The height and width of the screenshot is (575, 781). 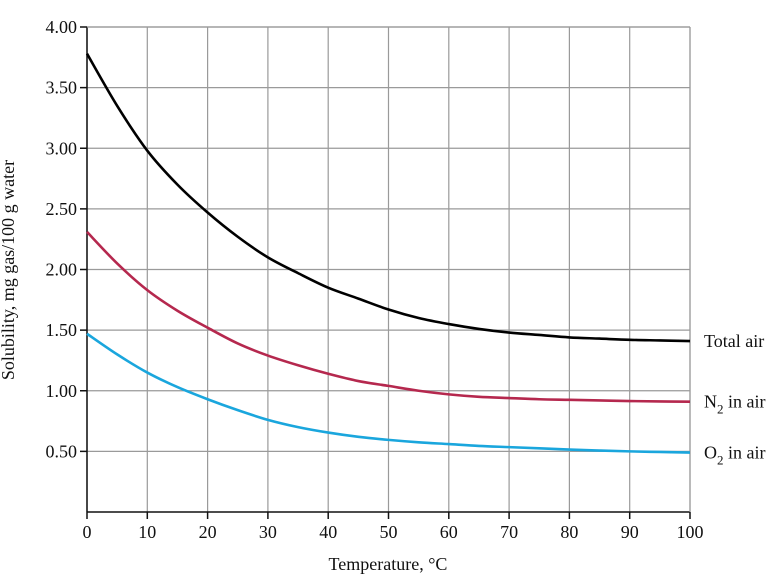 I want to click on series-label-o2-in-air: O2 in air, so click(x=735, y=455).